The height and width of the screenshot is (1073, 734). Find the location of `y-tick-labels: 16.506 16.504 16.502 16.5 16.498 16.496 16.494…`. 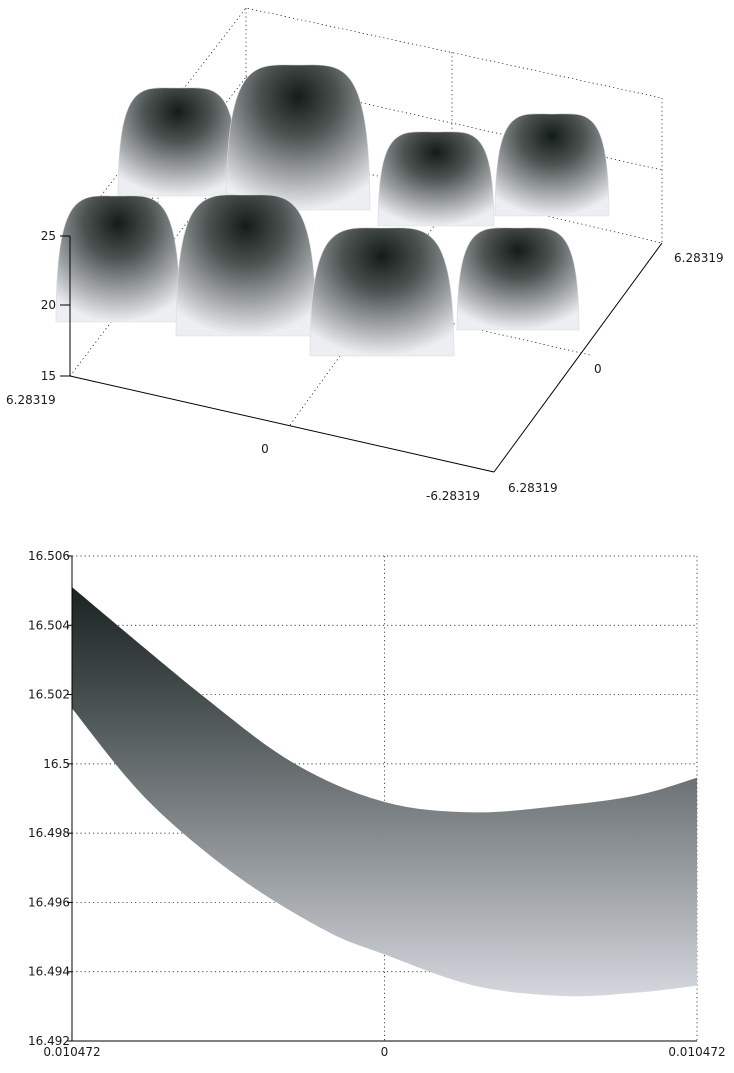

y-tick-labels: 16.506 16.504 16.502 16.5 16.498 16.496 16.494… is located at coordinates (49, 798).